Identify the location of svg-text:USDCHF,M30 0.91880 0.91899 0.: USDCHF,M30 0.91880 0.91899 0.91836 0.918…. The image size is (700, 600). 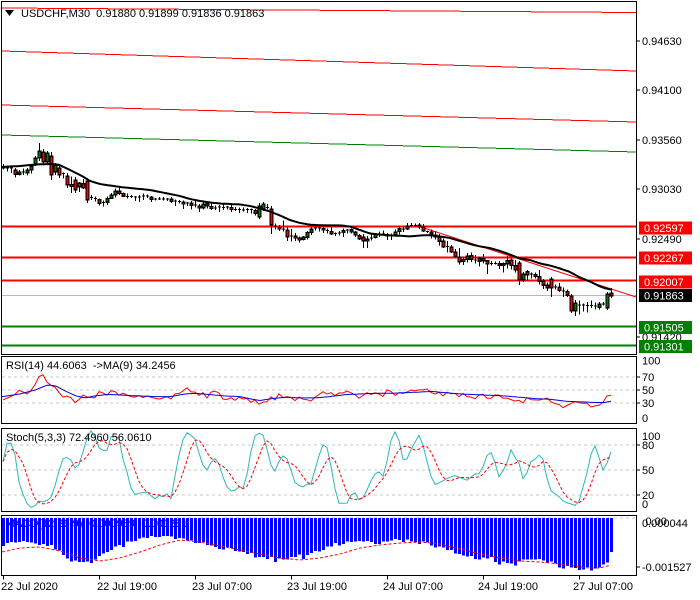
(142, 14).